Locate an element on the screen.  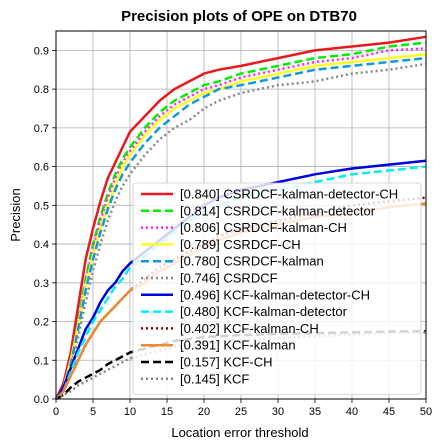
y-tick-label: 0.0 is located at coordinates (41, 400).